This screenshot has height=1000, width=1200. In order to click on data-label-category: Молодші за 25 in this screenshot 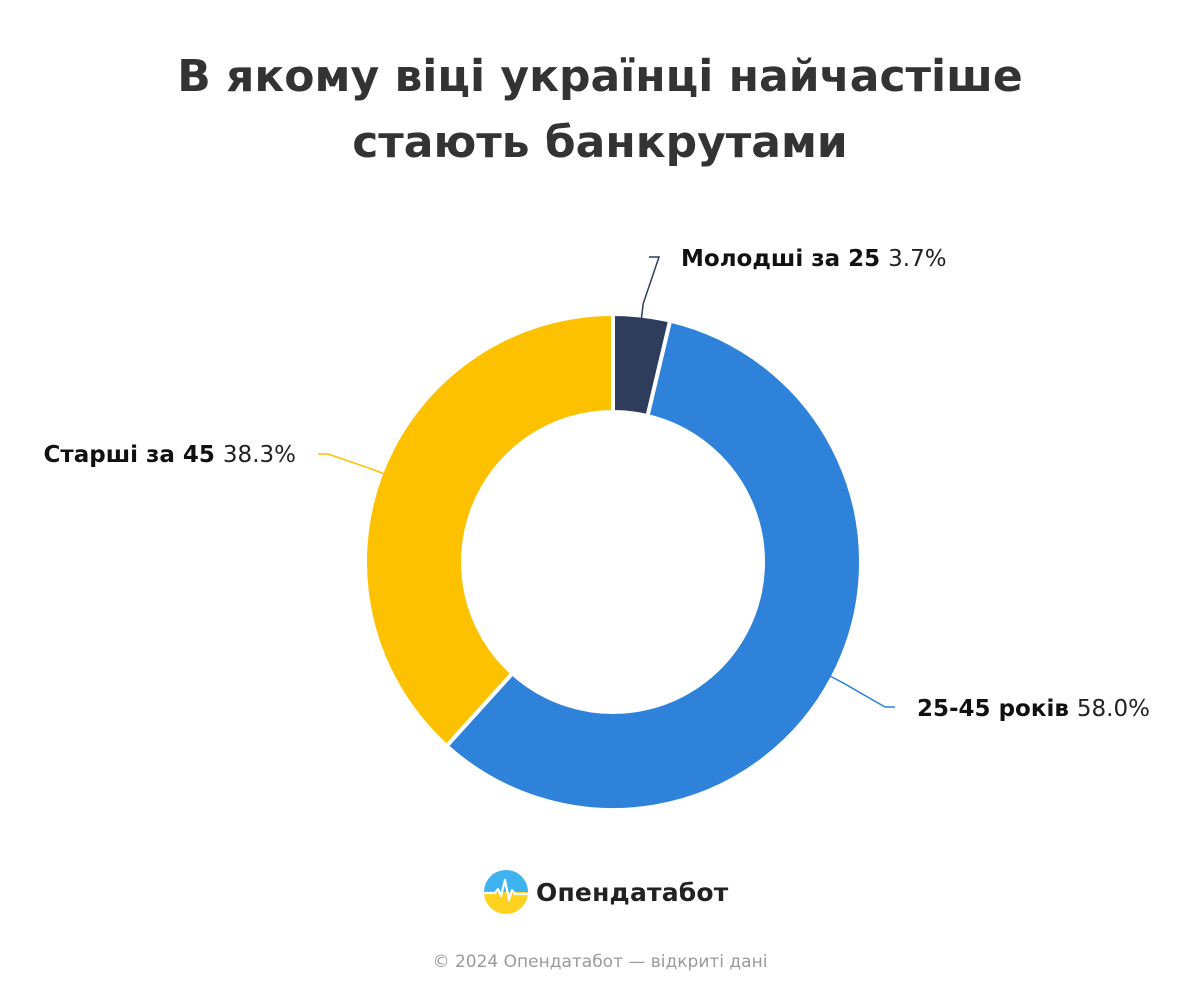, I will do `click(784, 259)`.